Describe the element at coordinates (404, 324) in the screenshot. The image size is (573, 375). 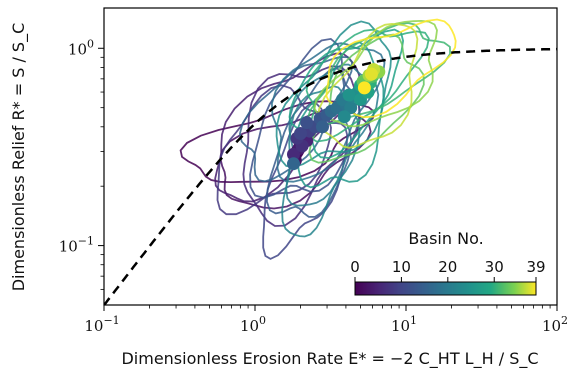
I see `x-tick-label: 10¹` at that location.